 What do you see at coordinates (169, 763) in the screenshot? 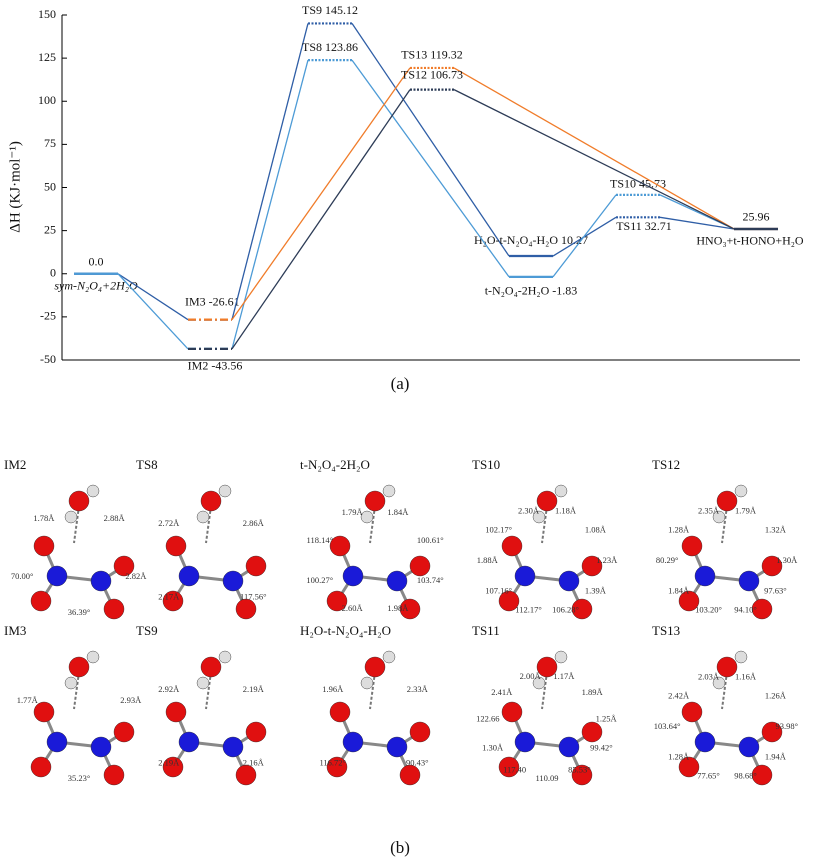
I see `measure-label: 2.19Å` at bounding box center [169, 763].